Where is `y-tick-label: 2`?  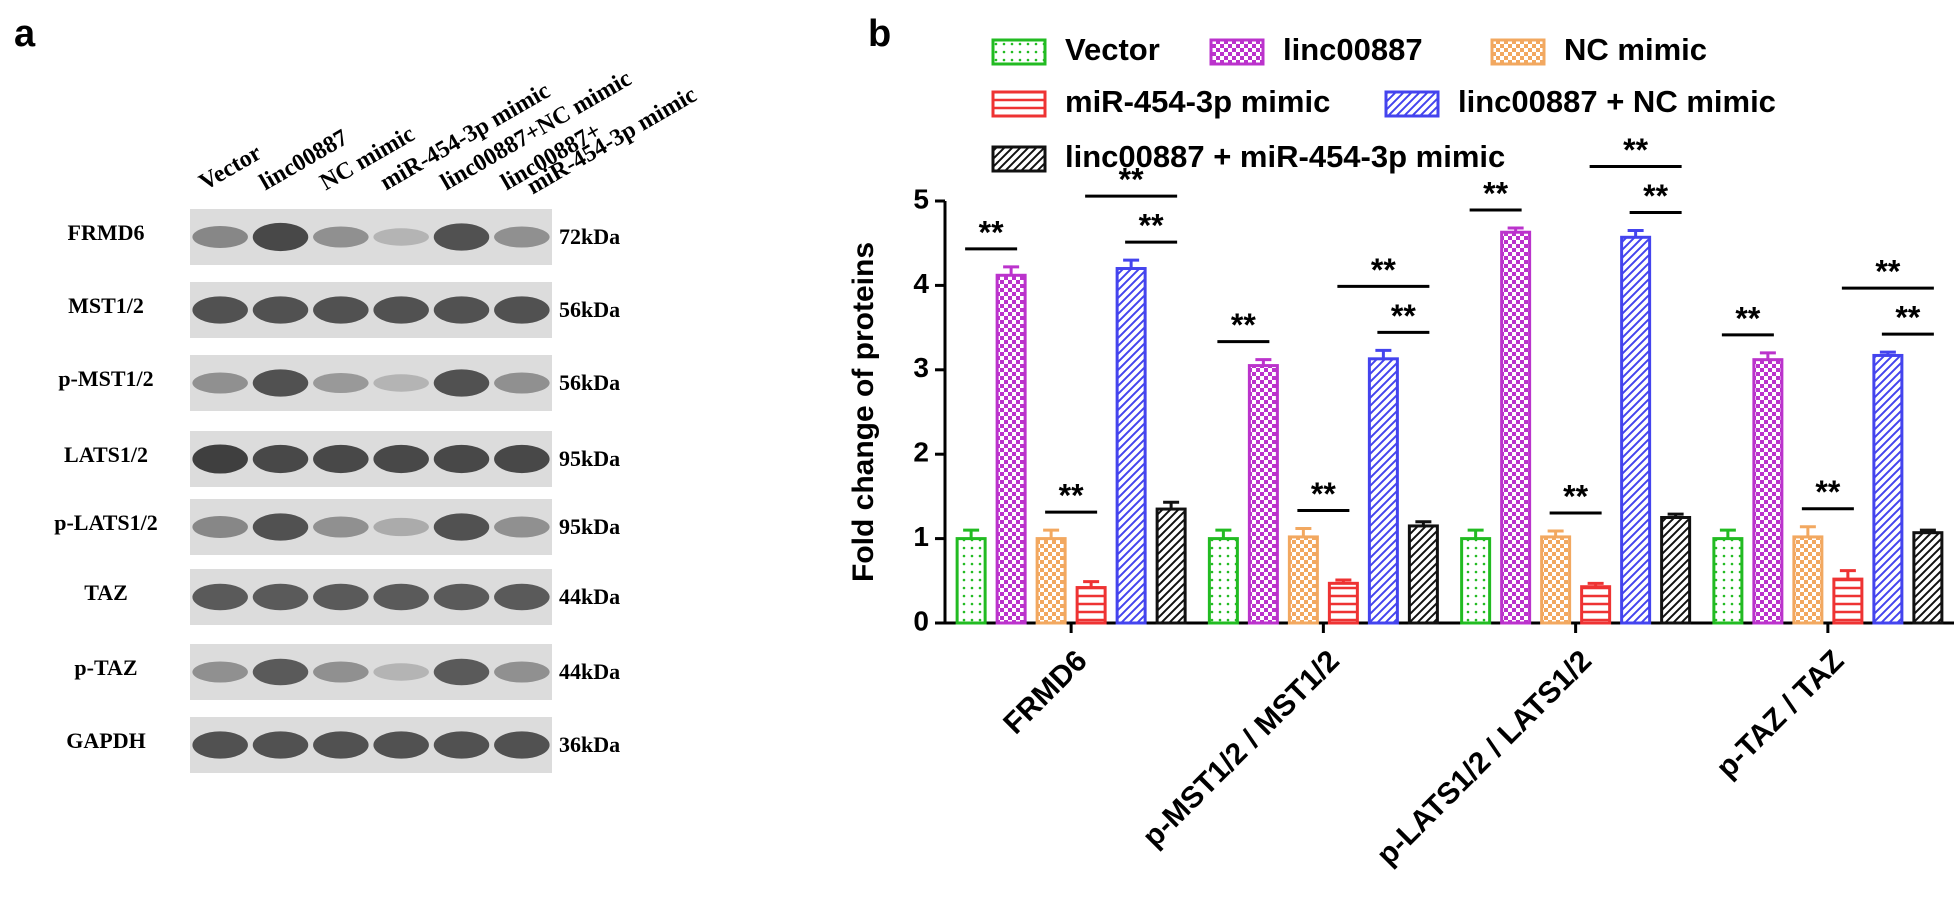
y-tick-label: 2 is located at coordinates (921, 452).